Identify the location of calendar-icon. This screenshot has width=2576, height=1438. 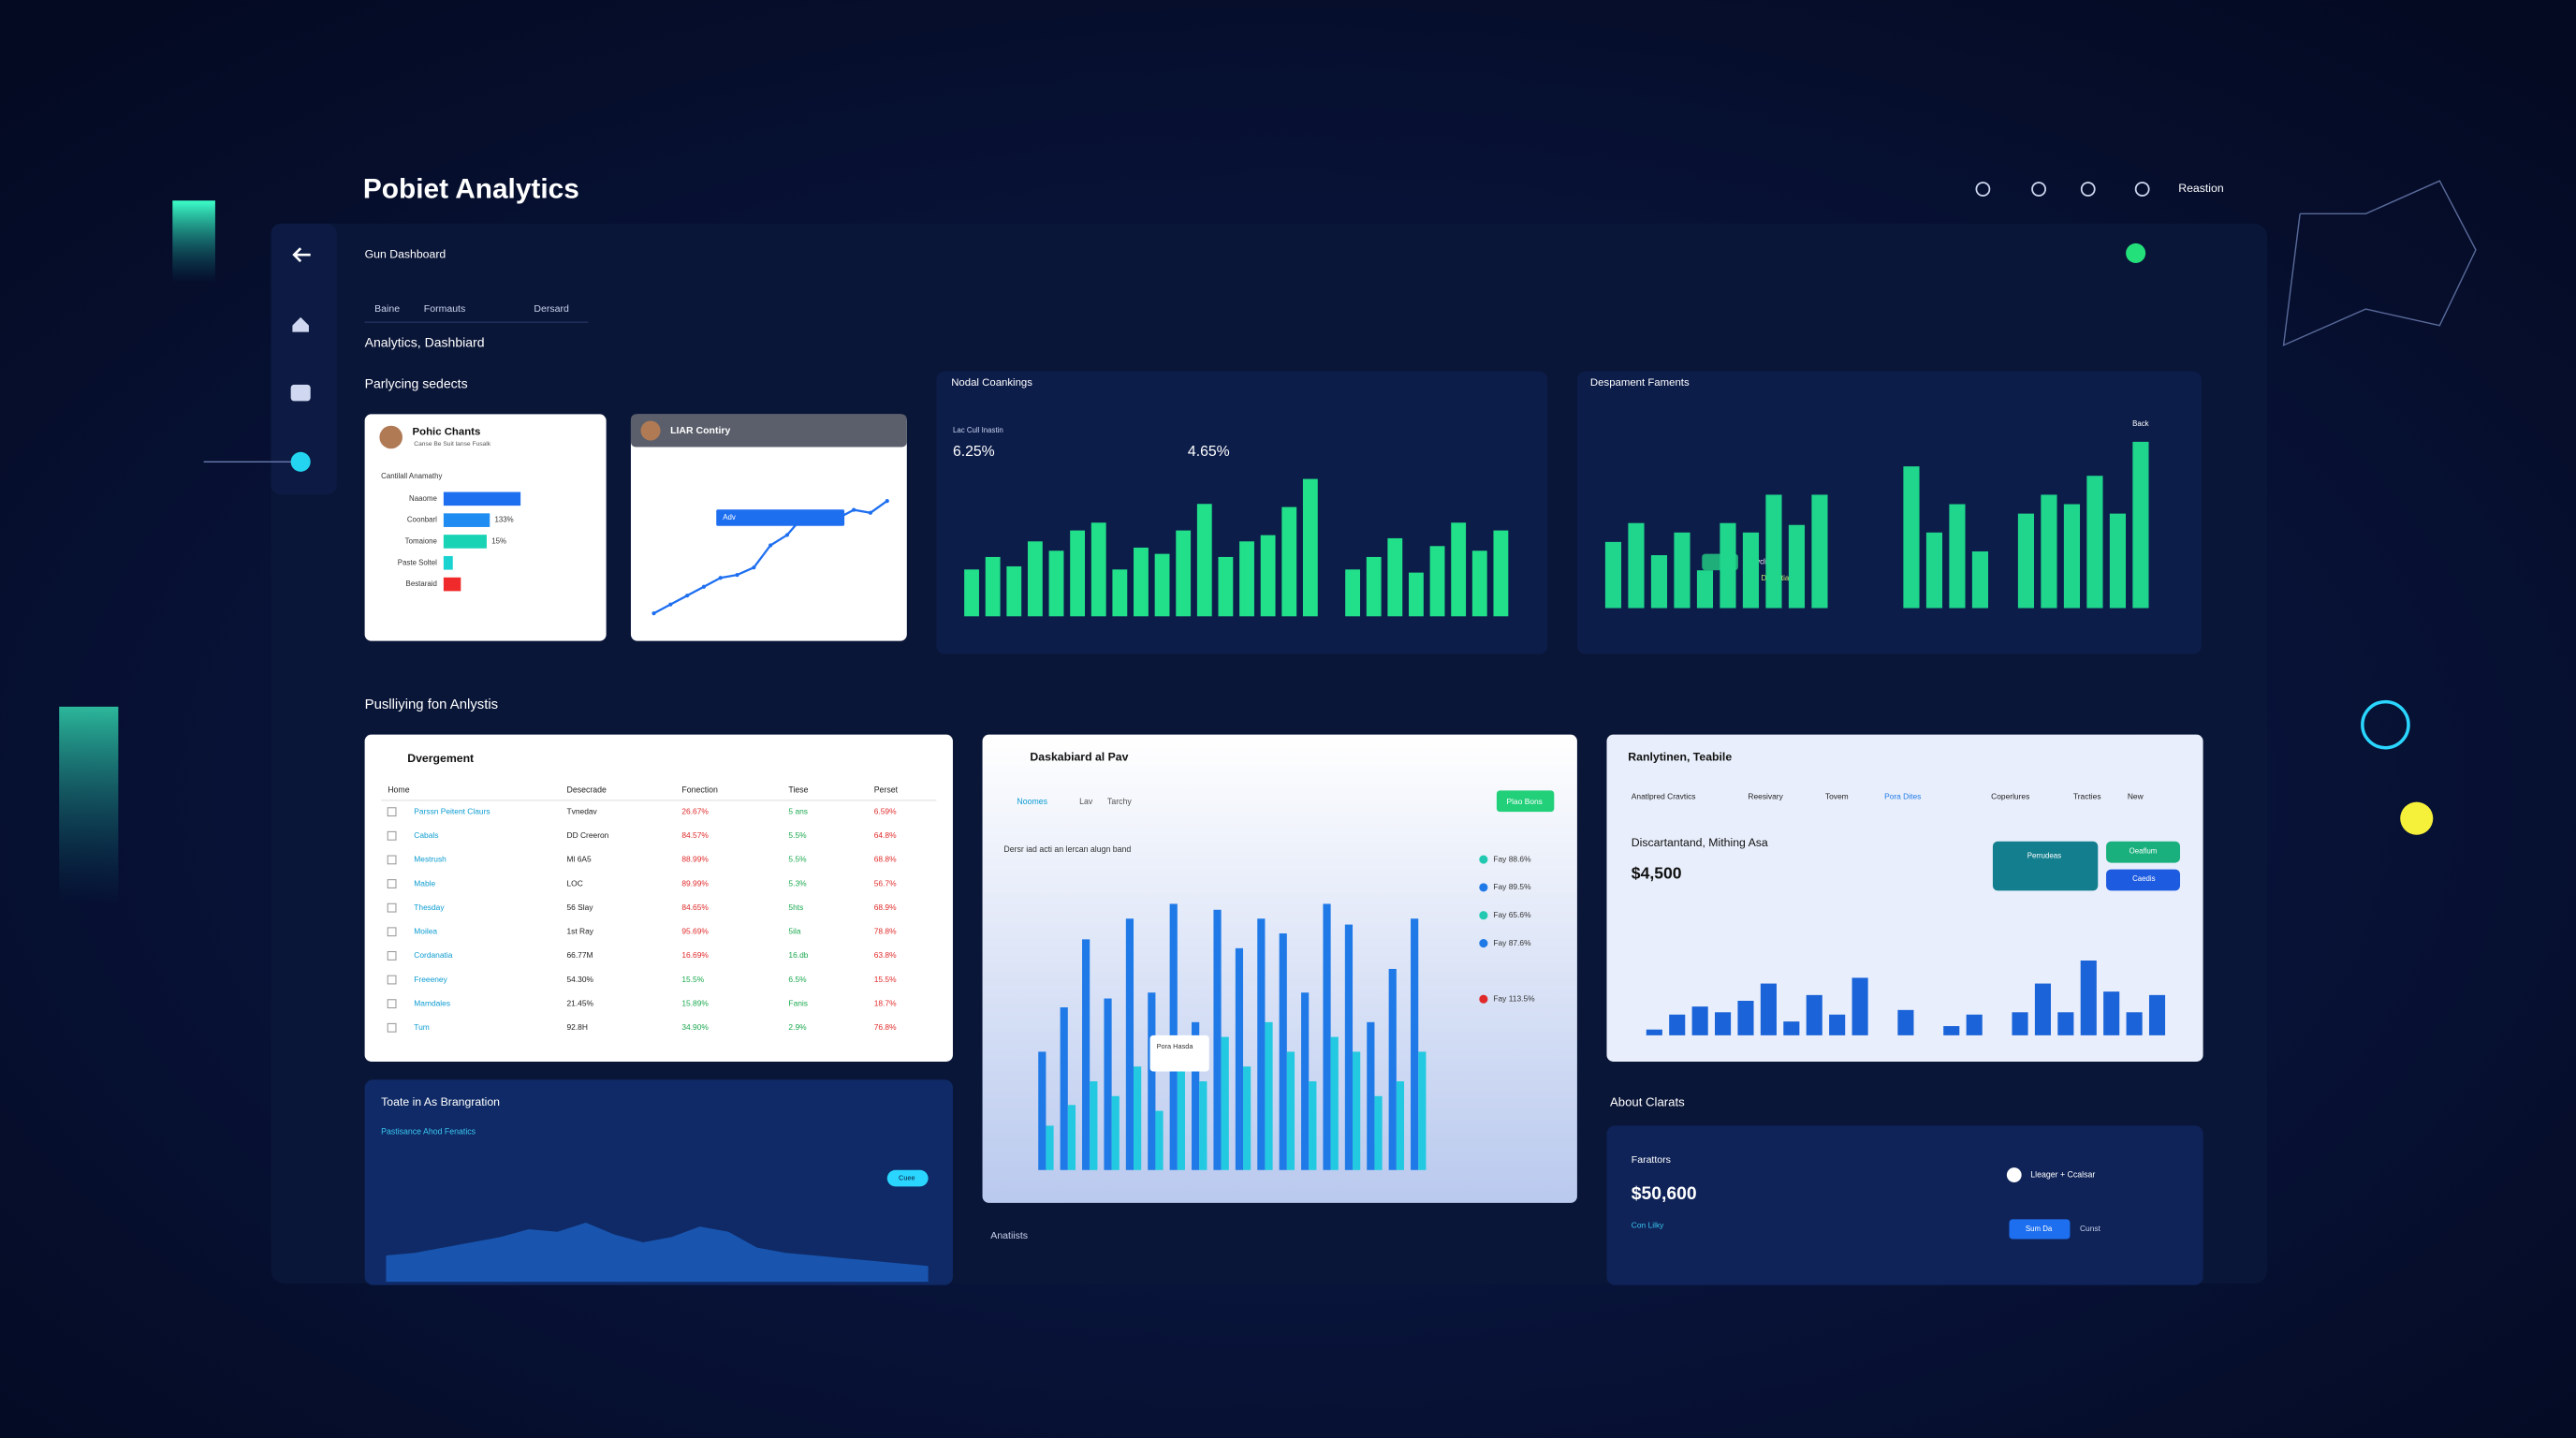
(300, 393).